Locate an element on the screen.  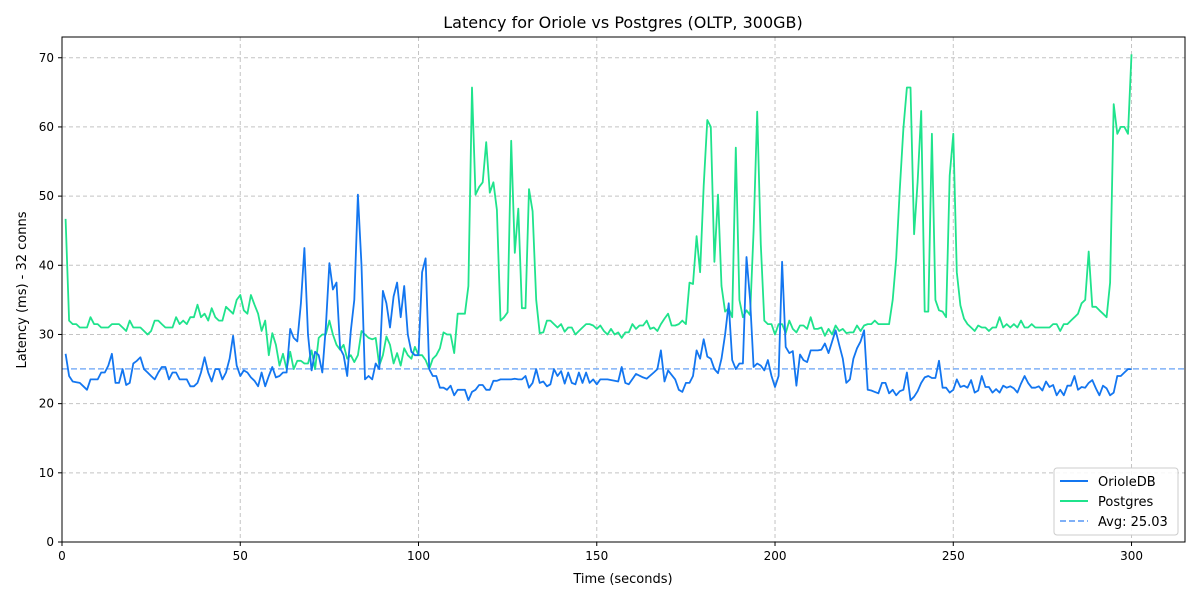
legend: OrioleDB Postgres Avg: 25.03 is located at coordinates (1116, 501).